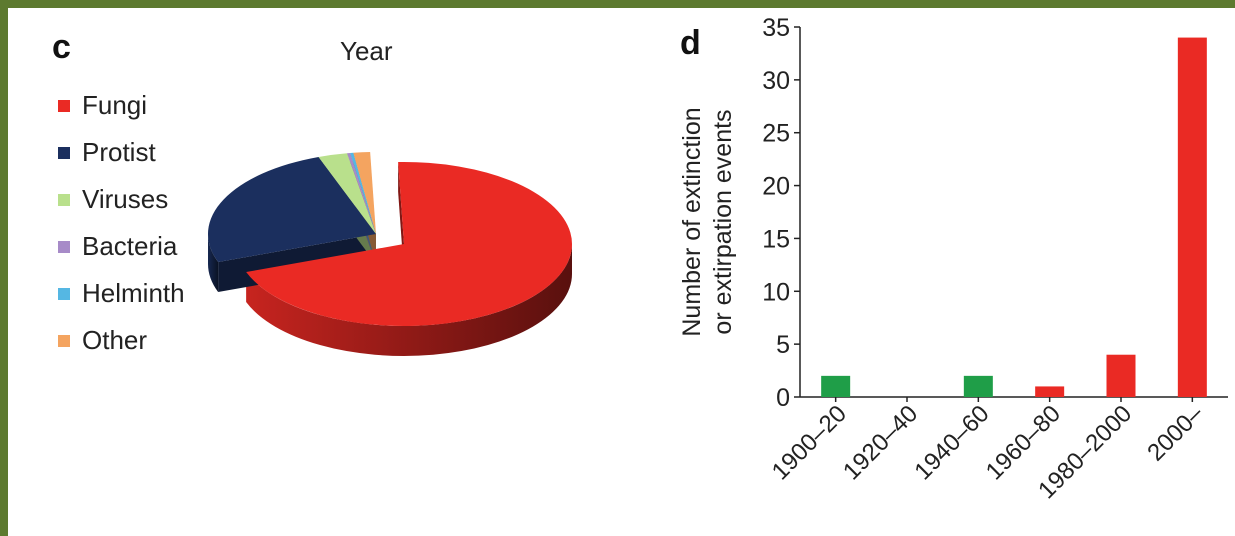 The image size is (1235, 536). I want to click on y-tick-label-10: 10, so click(776, 292).